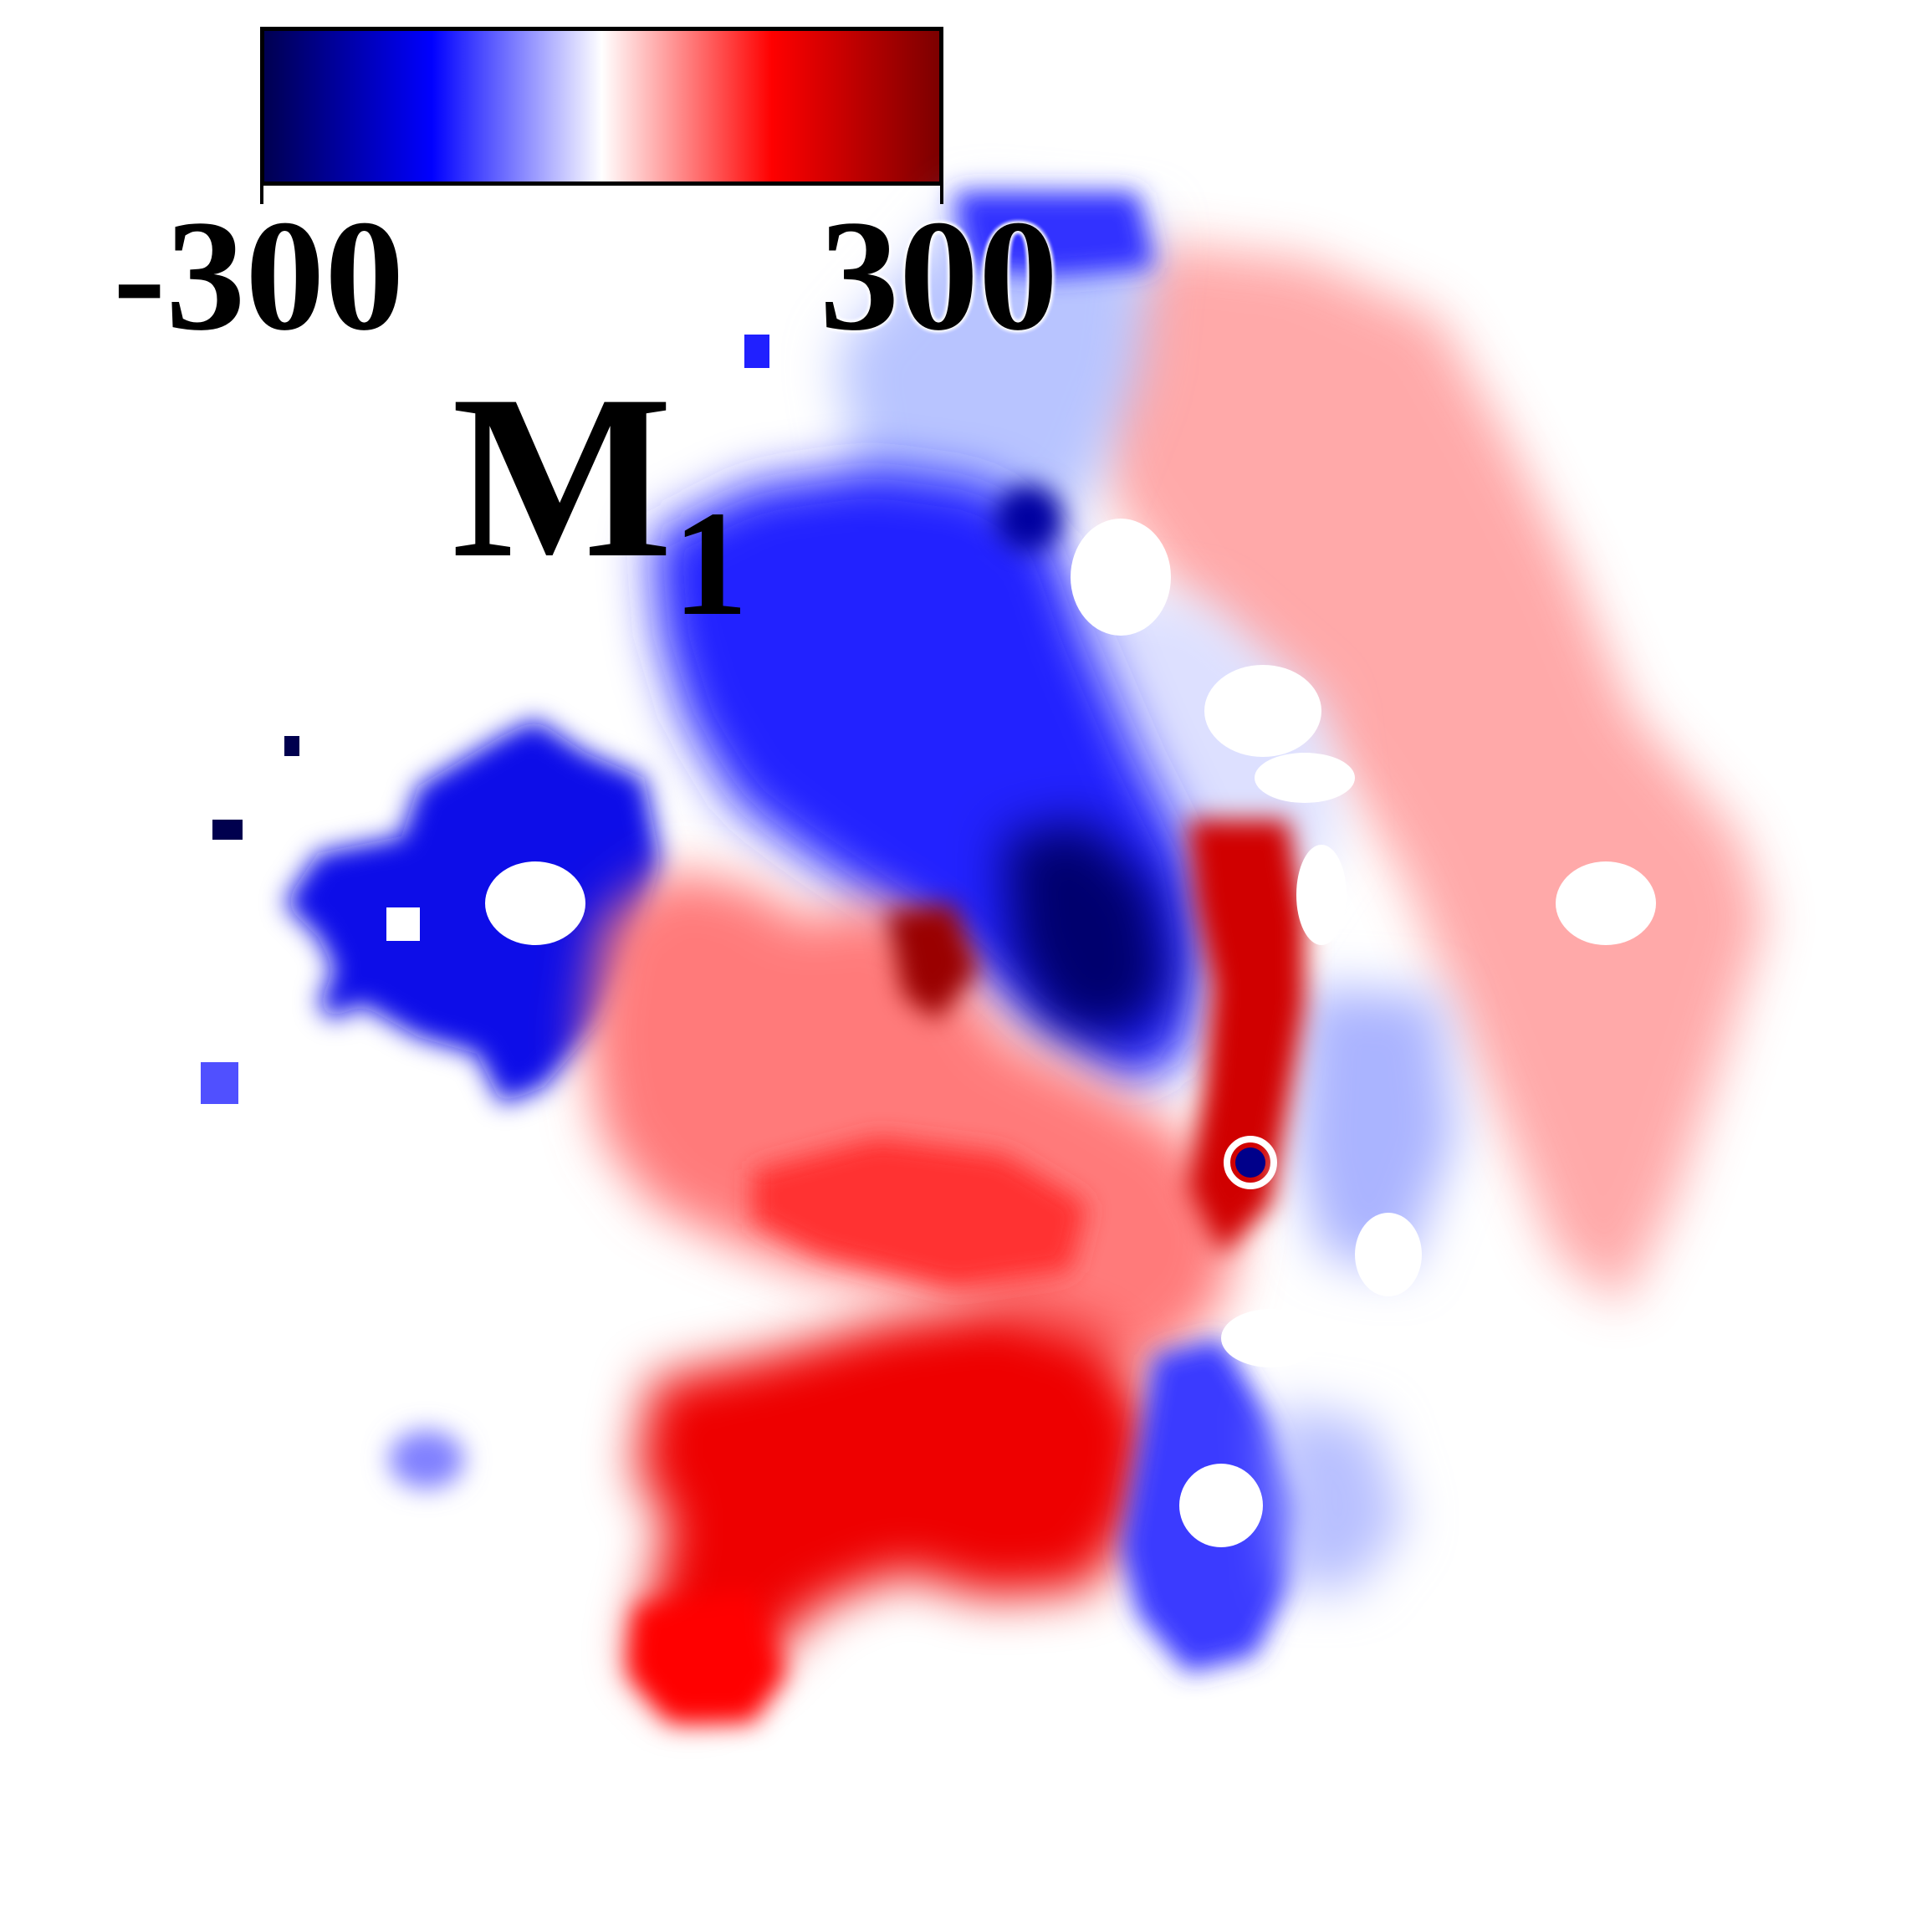  What do you see at coordinates (472, 911) in the screenshot?
I see `west-blue-arm` at bounding box center [472, 911].